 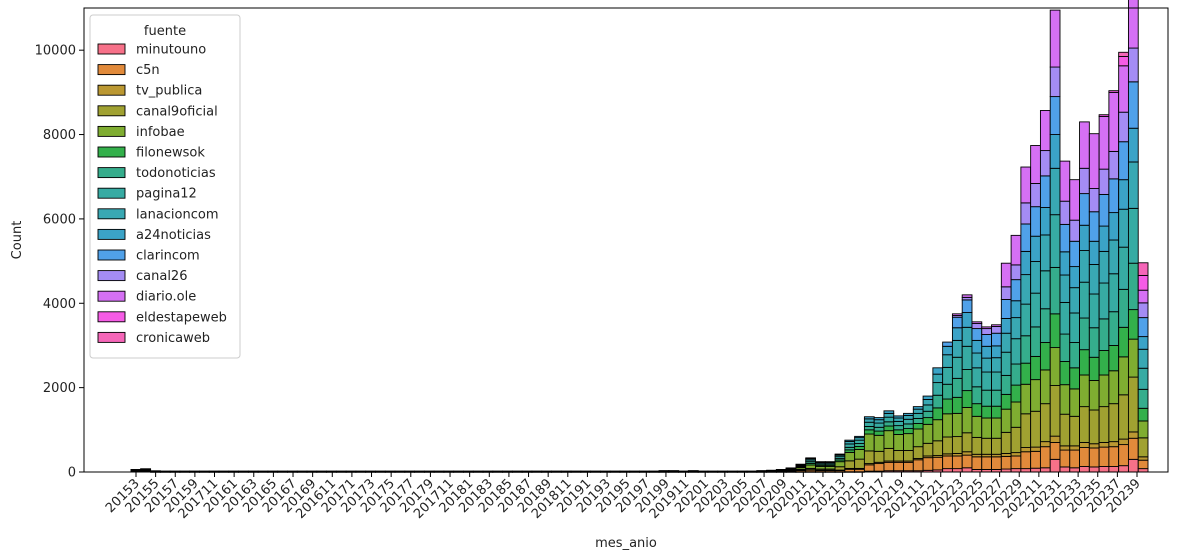 What do you see at coordinates (173, 235) in the screenshot?
I see `legend-label-a24noticias: a24noticias` at bounding box center [173, 235].